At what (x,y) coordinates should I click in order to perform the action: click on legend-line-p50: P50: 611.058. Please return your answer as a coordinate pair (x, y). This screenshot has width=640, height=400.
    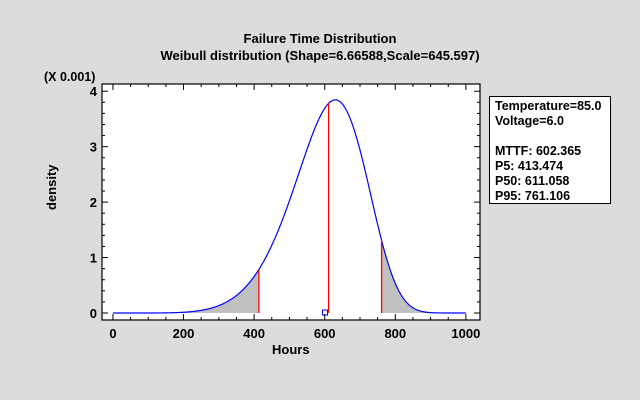
    Looking at the image, I should click on (532, 181).